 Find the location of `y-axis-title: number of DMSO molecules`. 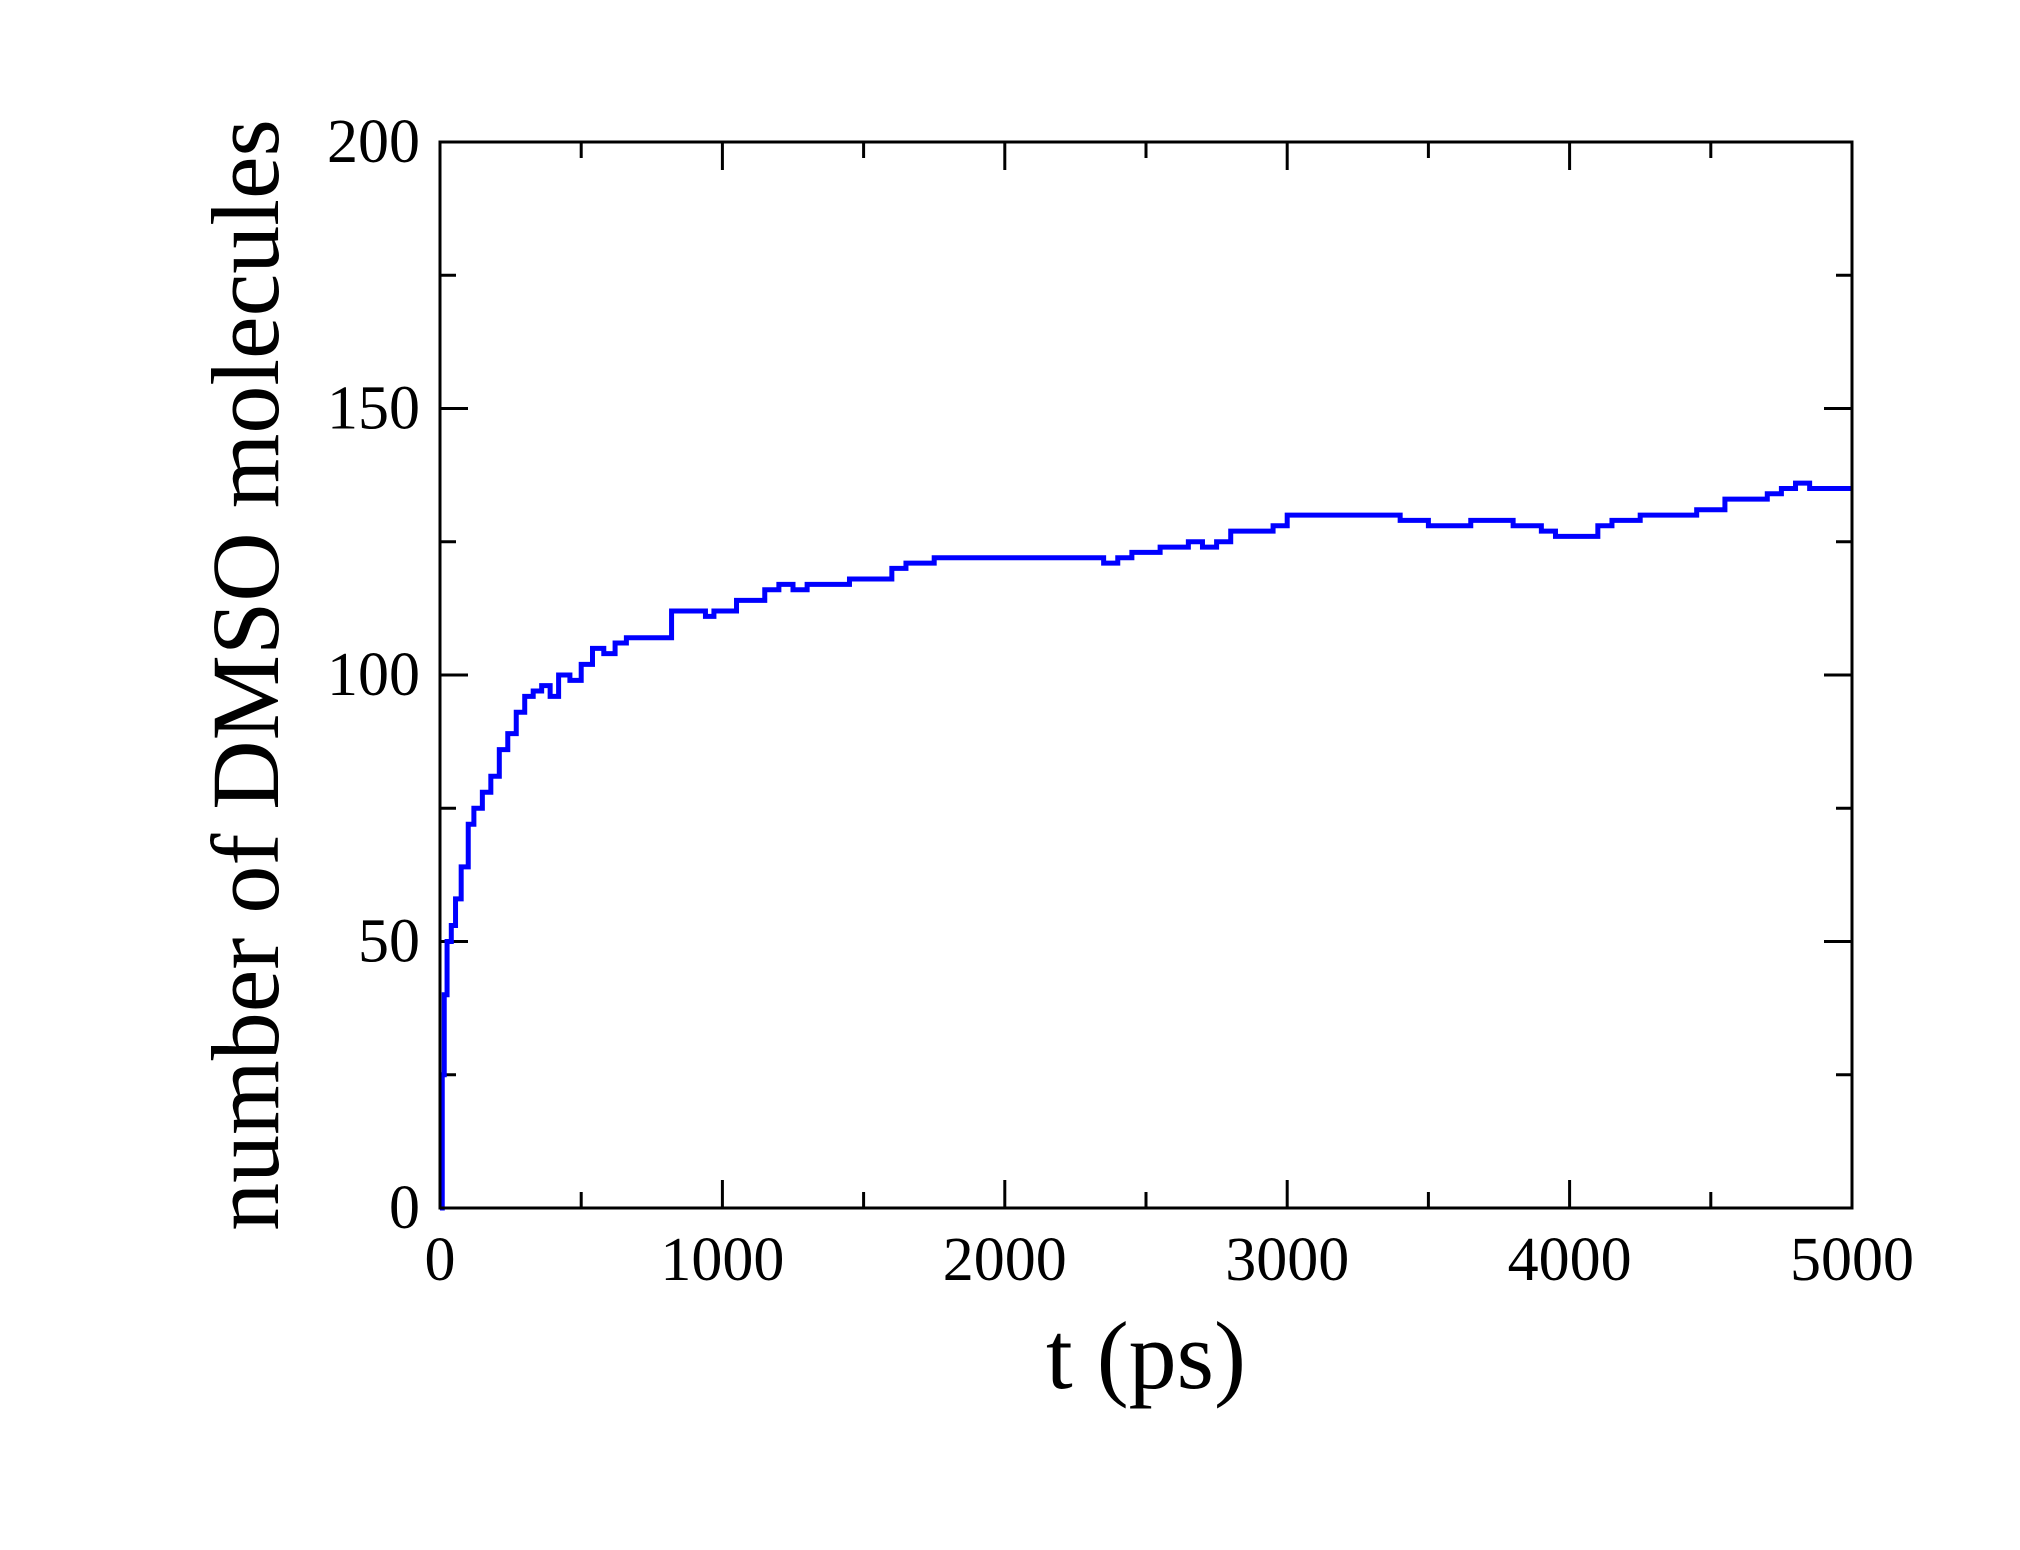

y-axis-title: number of DMSO molecules is located at coordinates (245, 675).